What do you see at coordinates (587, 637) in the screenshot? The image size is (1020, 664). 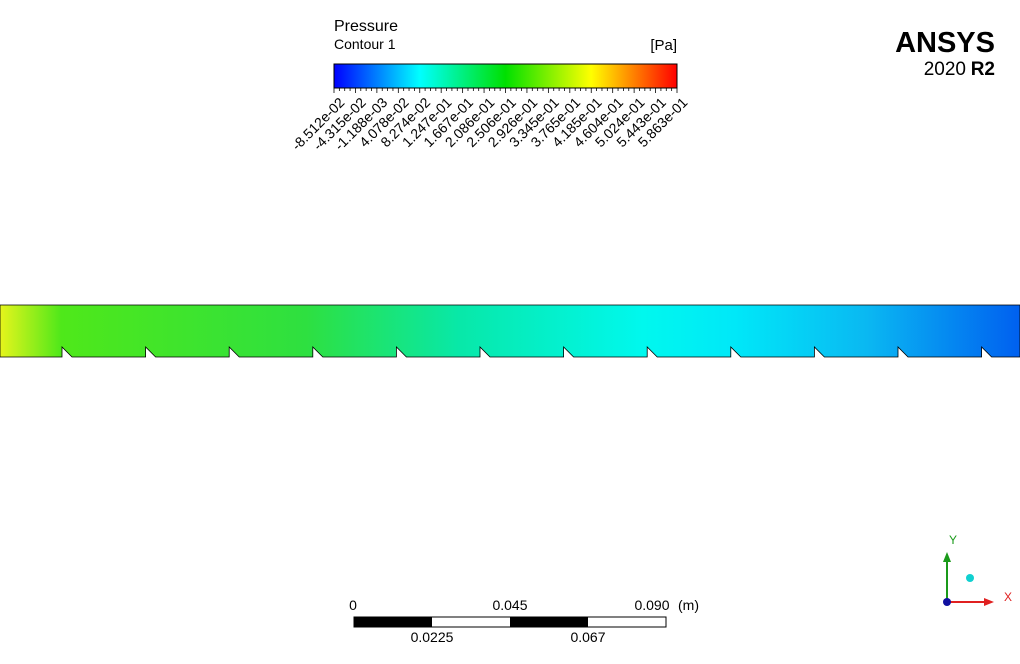 I see `scale-label: 0.067` at bounding box center [587, 637].